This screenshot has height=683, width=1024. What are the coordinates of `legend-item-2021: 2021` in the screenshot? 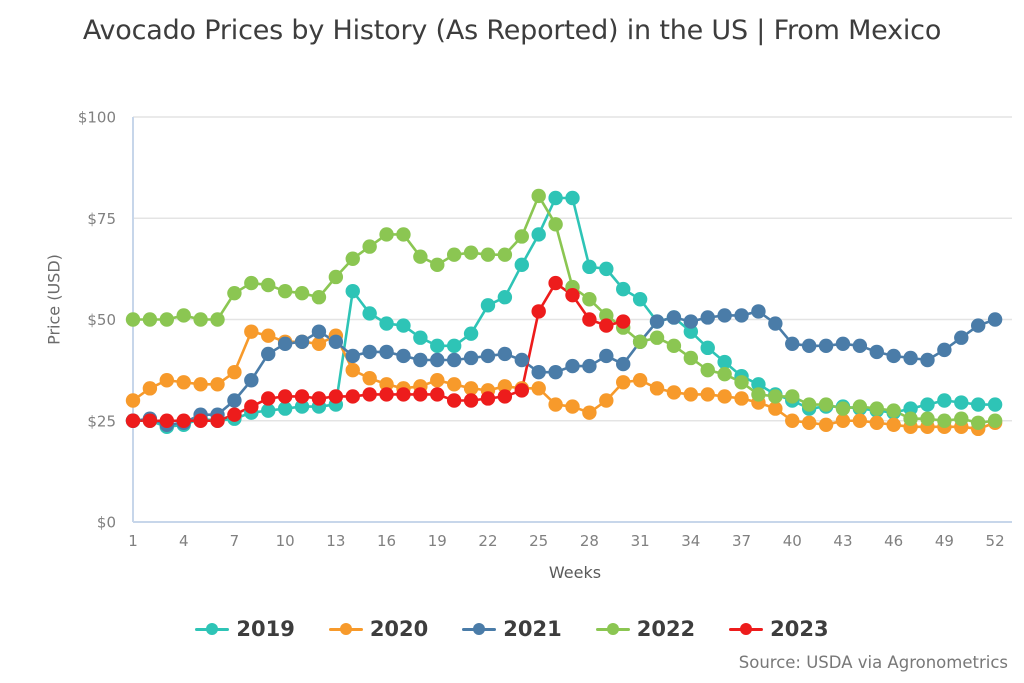 It's located at (512, 629).